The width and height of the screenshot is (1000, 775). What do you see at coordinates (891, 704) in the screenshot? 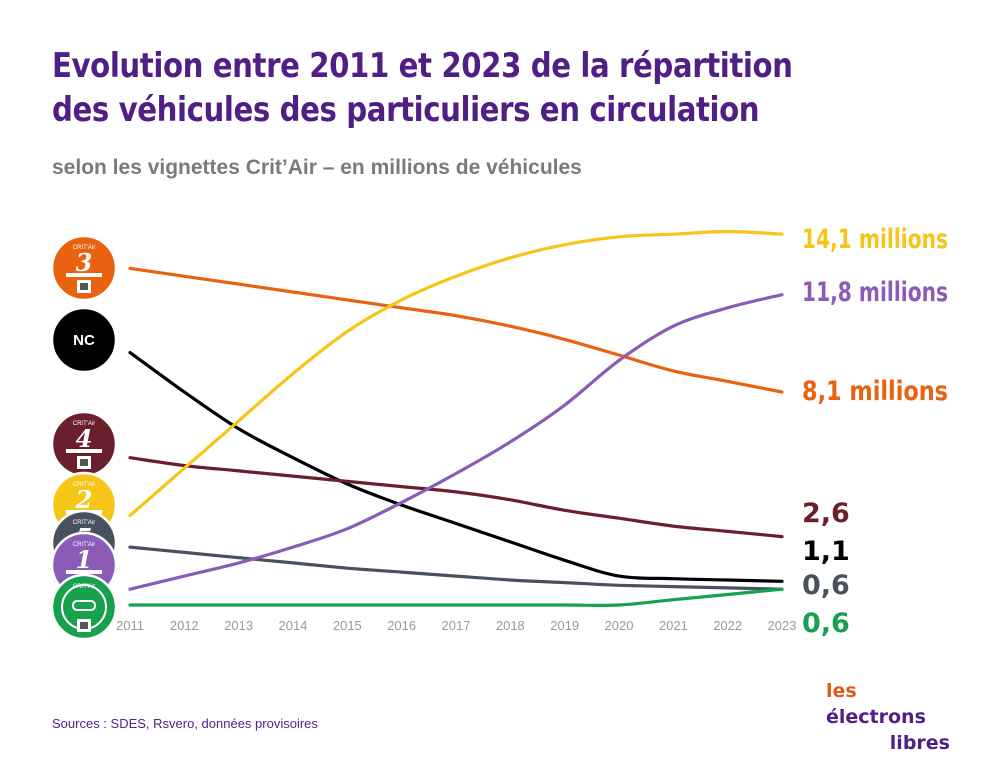
I see `logo-line-1: les électrons` at bounding box center [891, 704].